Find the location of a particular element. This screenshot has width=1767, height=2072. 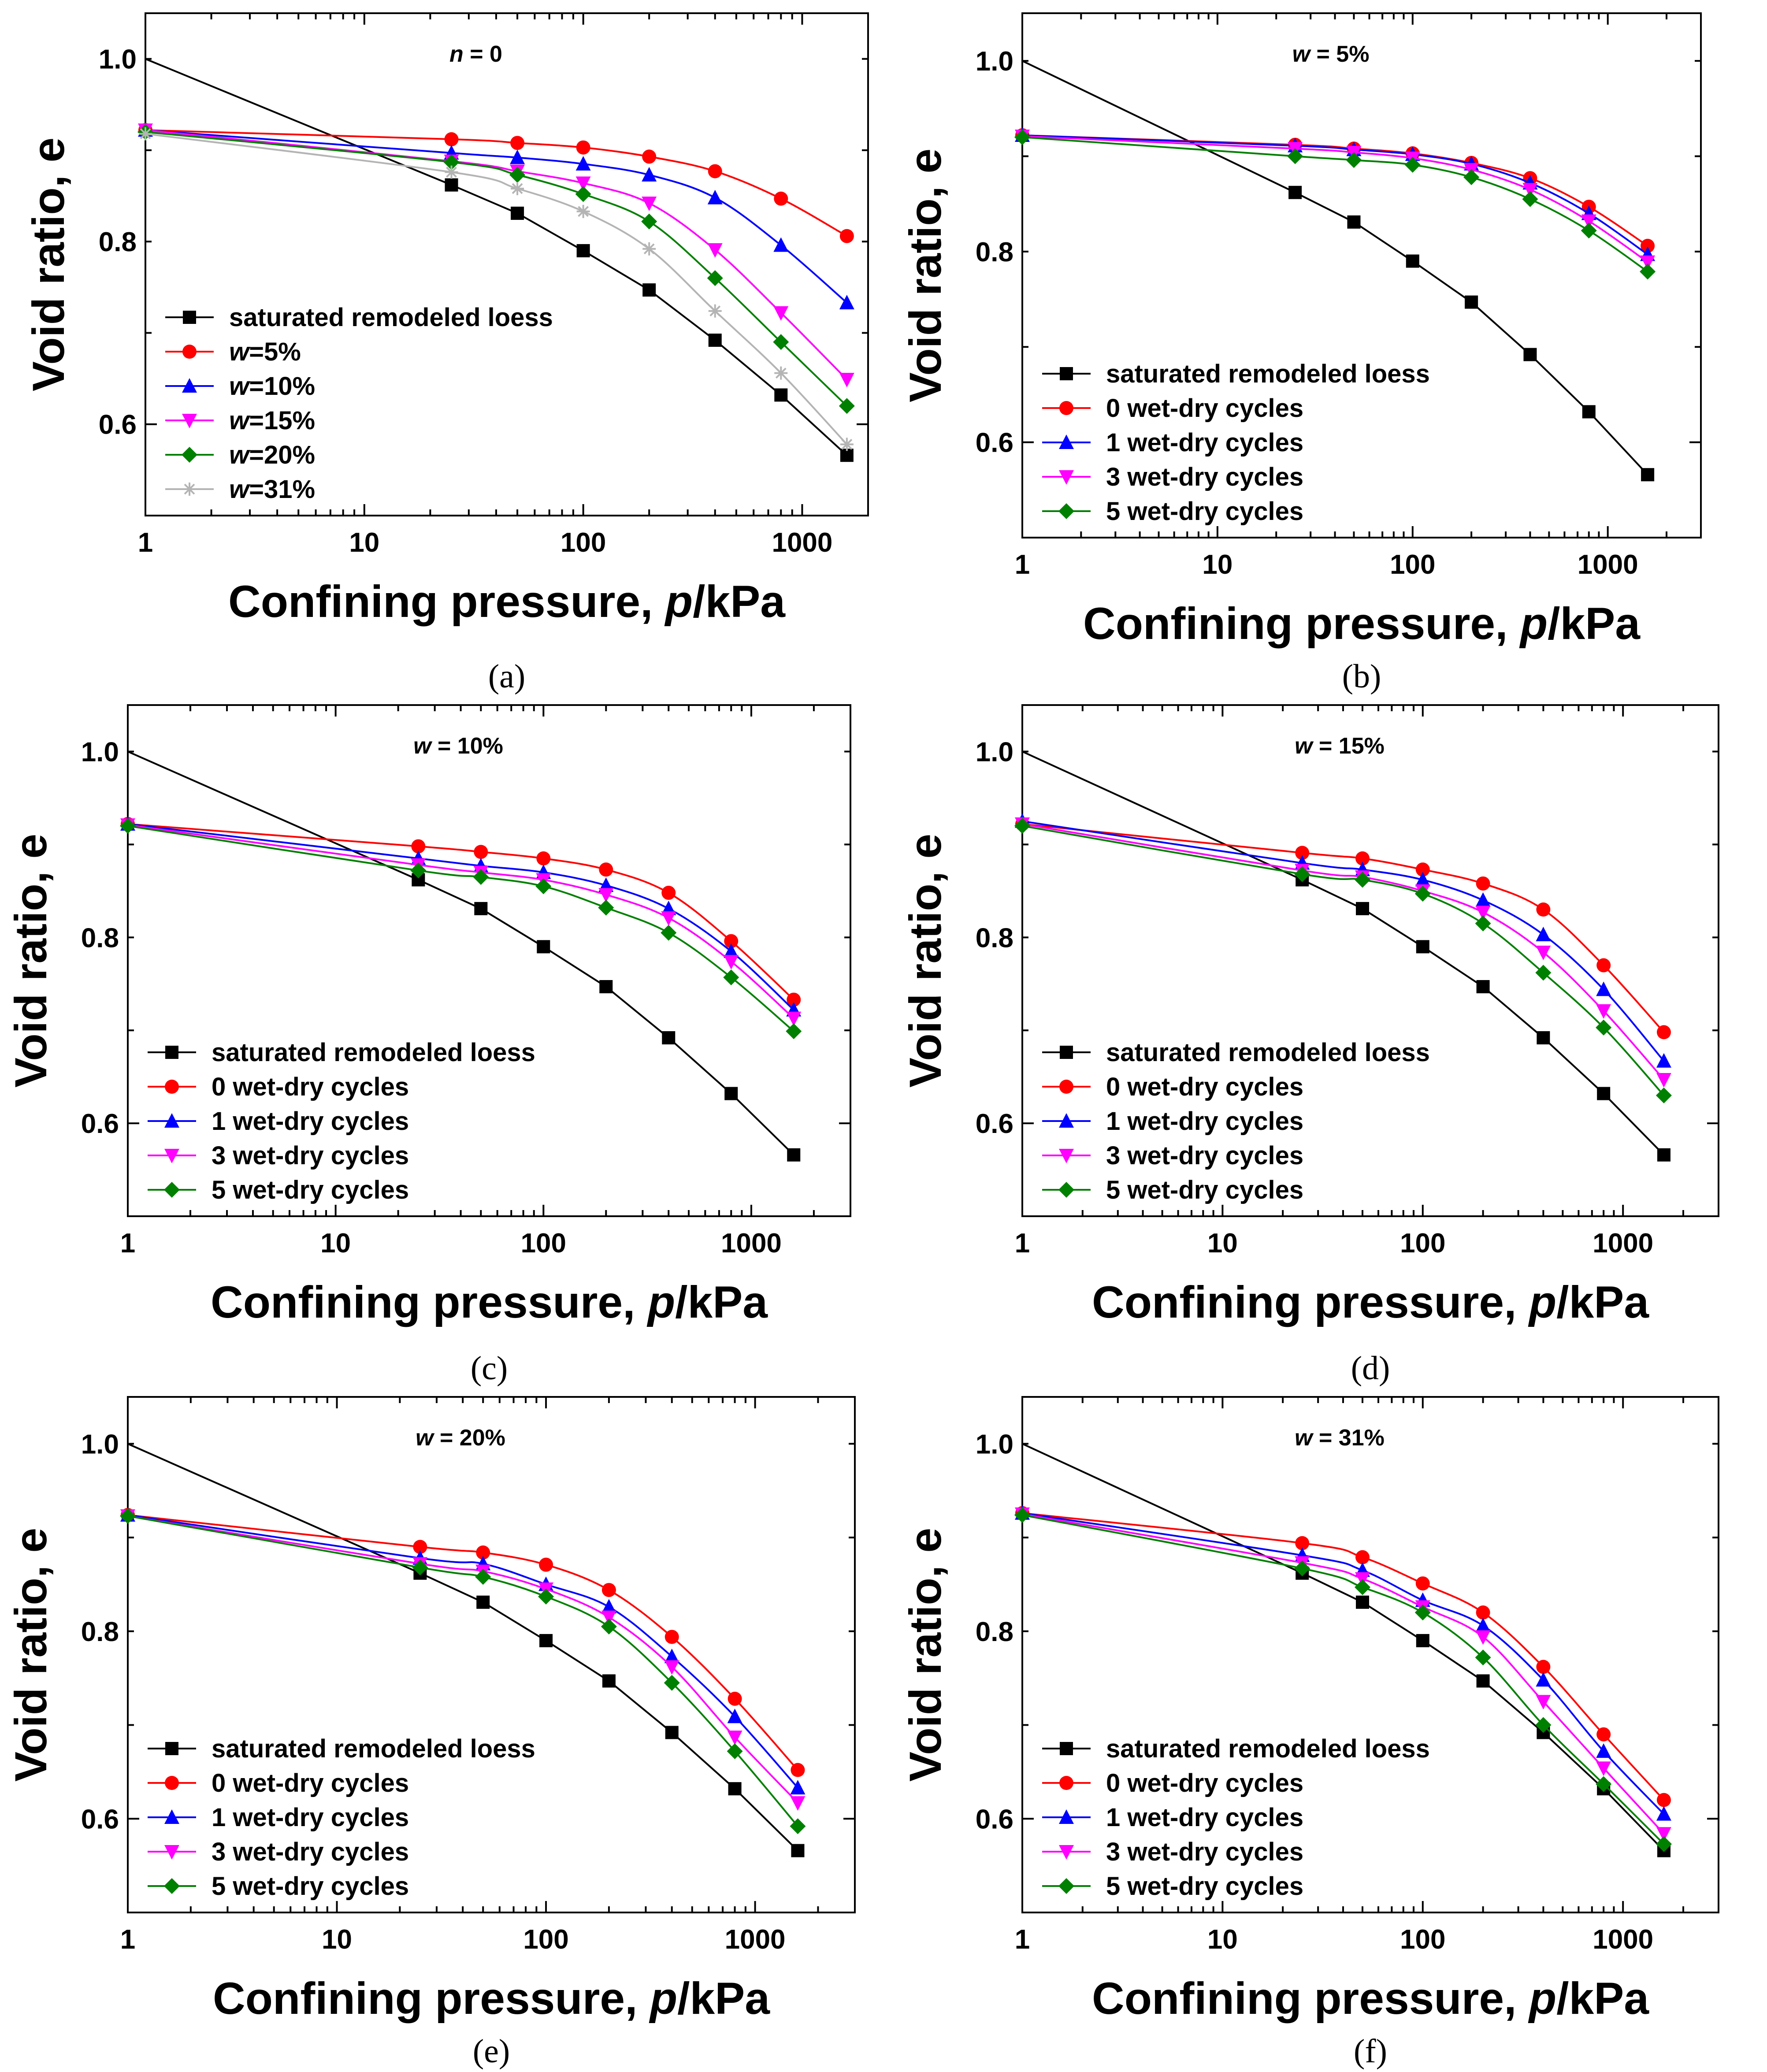

plot-frame is located at coordinates (1370, 1654).